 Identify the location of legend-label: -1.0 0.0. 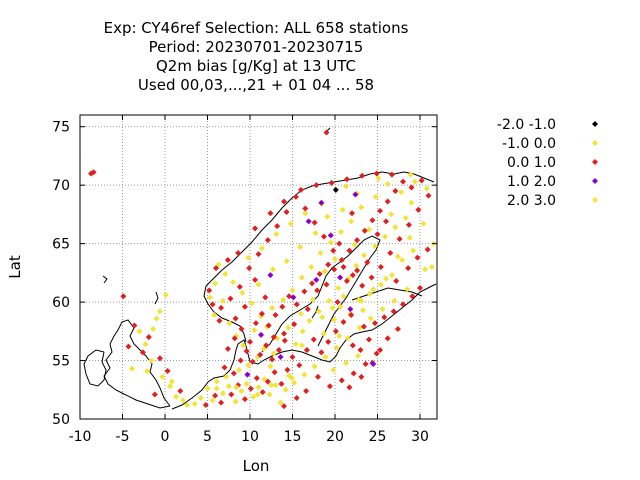
(529, 144).